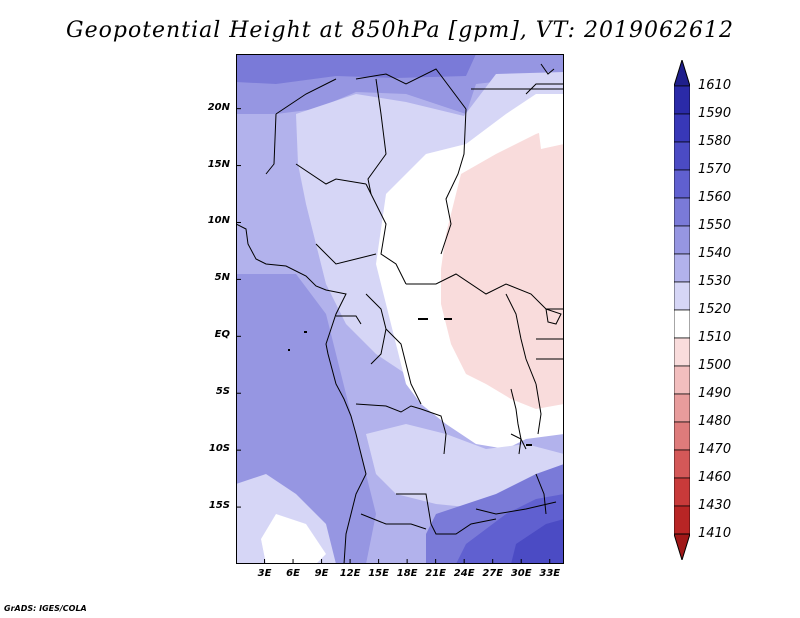 The image size is (800, 618). I want to click on lon-tick-label: 21E, so click(436, 573).